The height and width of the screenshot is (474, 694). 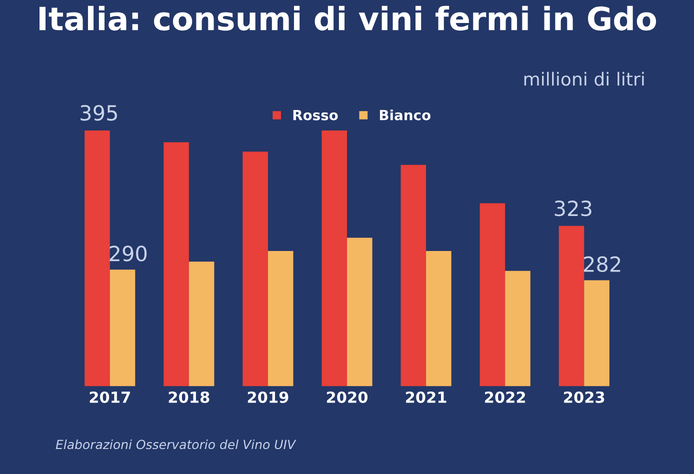 I want to click on data-label: 282, so click(x=602, y=264).